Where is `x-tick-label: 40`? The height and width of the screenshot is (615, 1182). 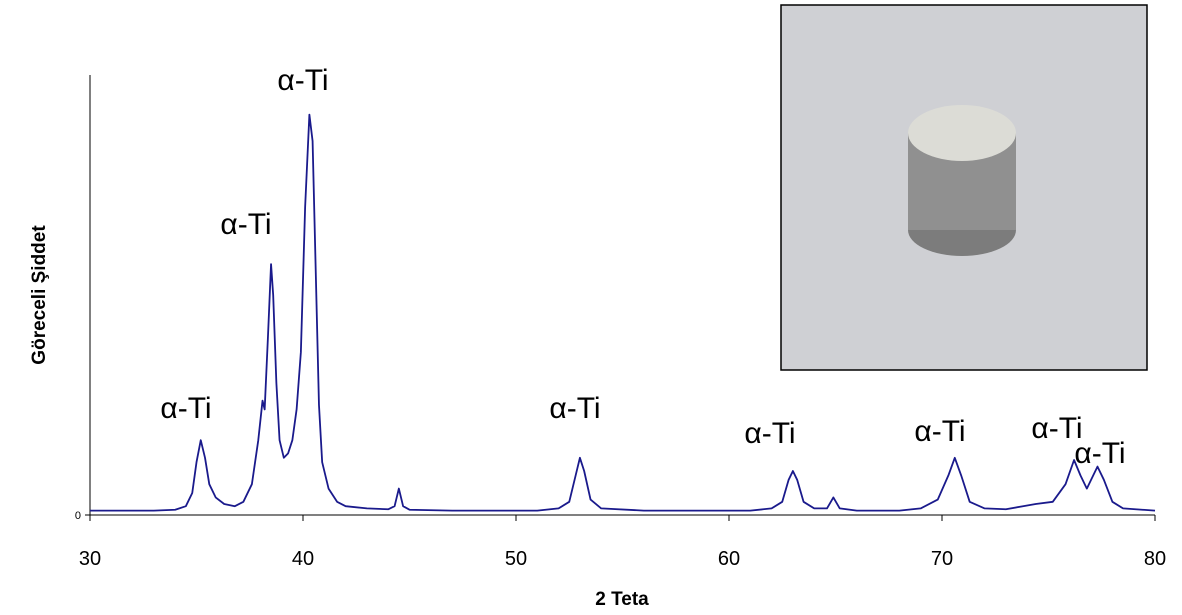
x-tick-label: 40 is located at coordinates (303, 559).